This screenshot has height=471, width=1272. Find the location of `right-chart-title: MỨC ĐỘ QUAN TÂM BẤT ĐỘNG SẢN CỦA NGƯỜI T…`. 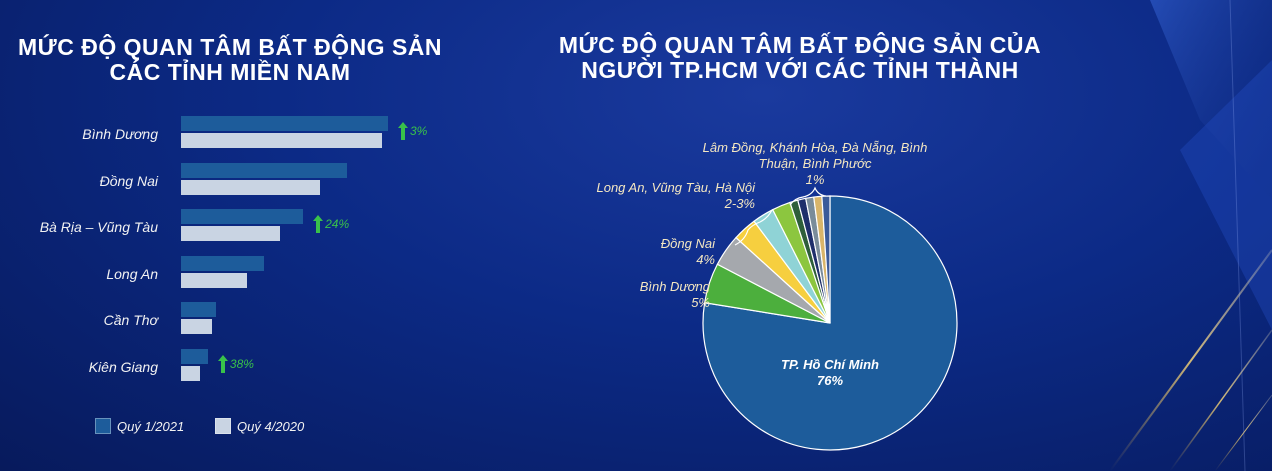

right-chart-title: MỨC ĐỘ QUAN TÂM BẤT ĐỘNG SẢN CỦA NGƯỜI T… is located at coordinates (800, 57).